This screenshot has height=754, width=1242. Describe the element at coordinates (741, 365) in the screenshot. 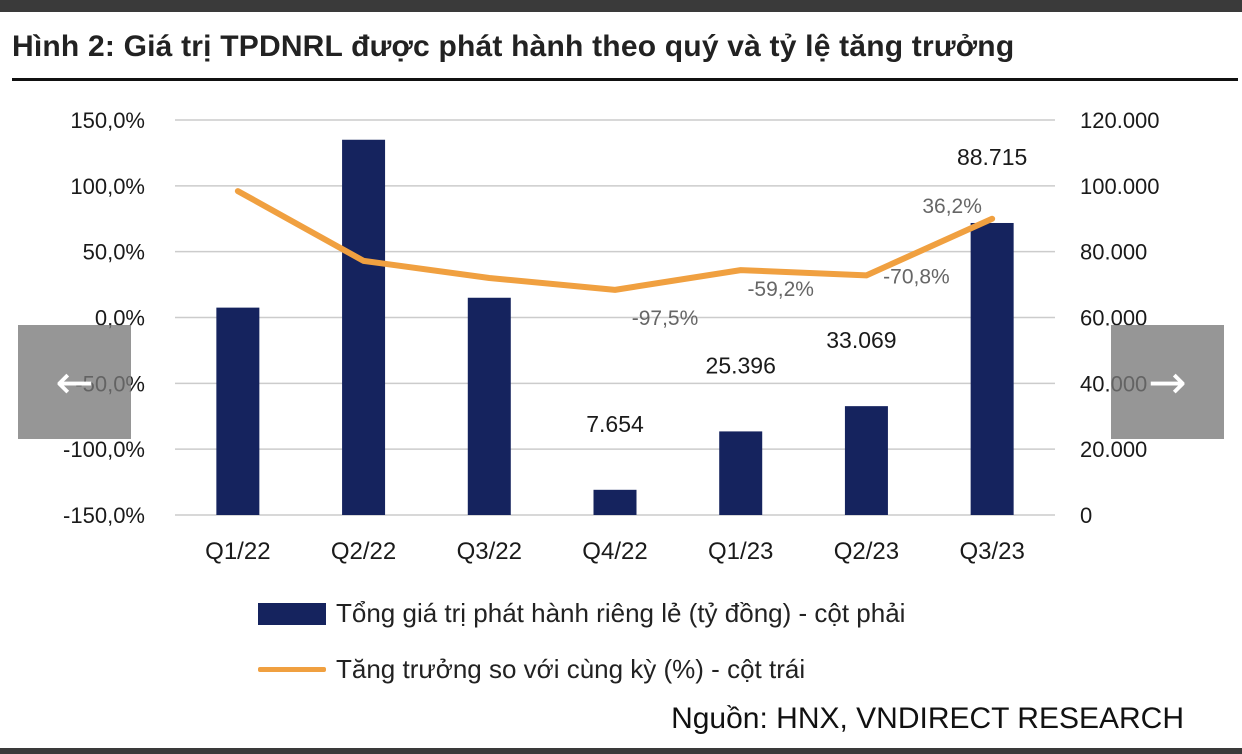

I see `bar-value-label: 25.396` at that location.